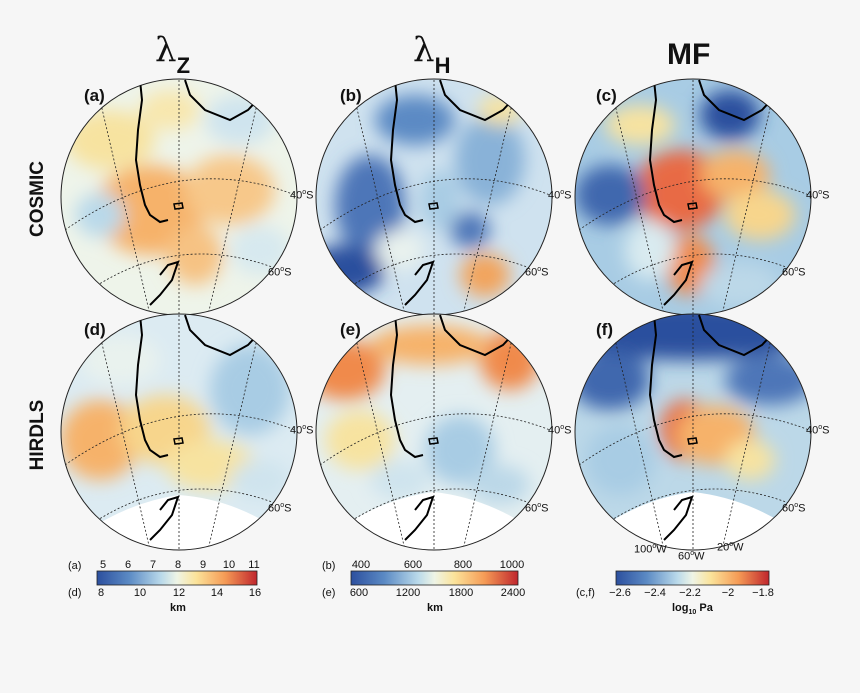  I want to click on cb-lh-unit: km, so click(435, 608).